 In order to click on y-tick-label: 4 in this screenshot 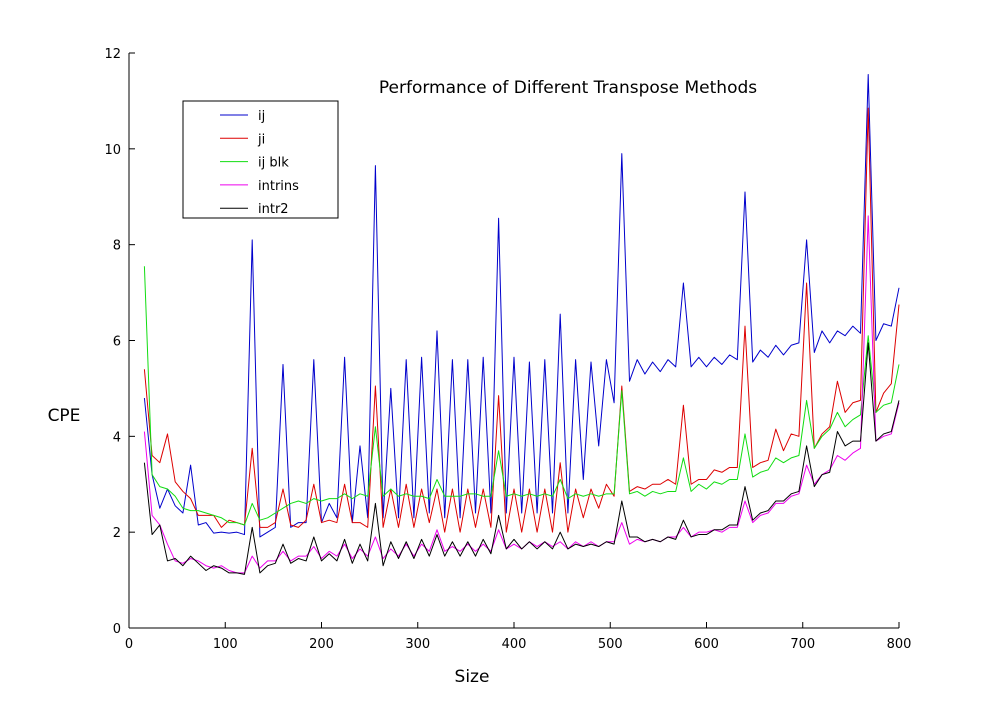, I will do `click(117, 437)`.